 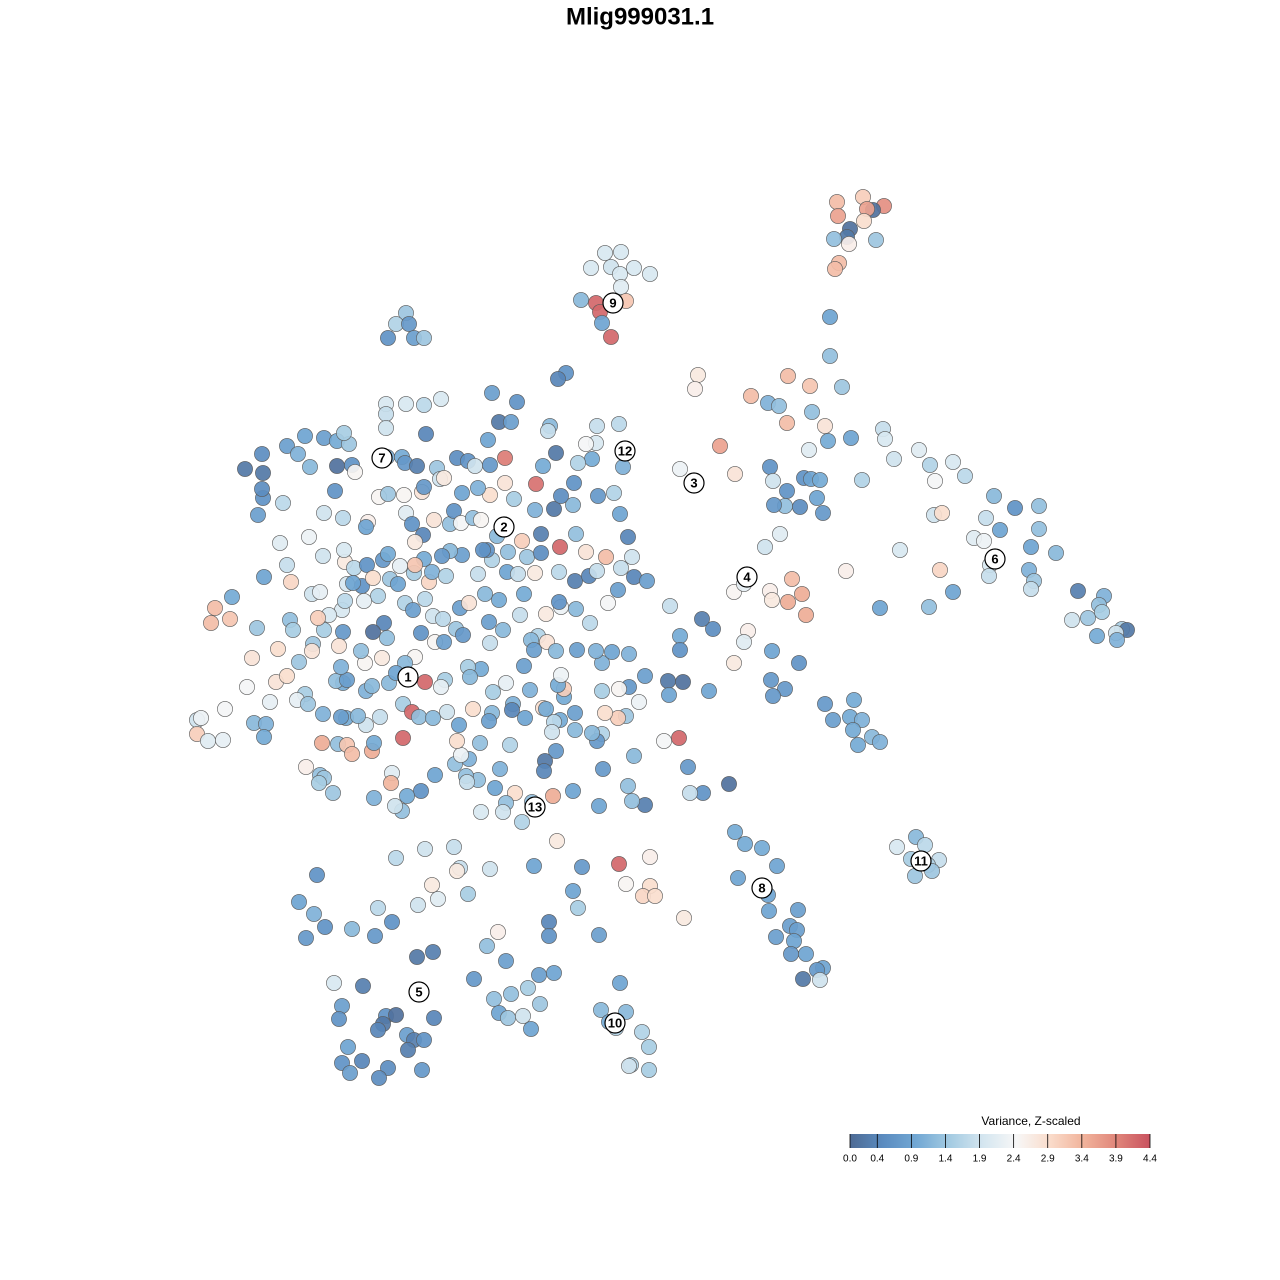 What do you see at coordinates (1082, 1159) in the screenshot?
I see `colorbar-tick-label: 3.4` at bounding box center [1082, 1159].